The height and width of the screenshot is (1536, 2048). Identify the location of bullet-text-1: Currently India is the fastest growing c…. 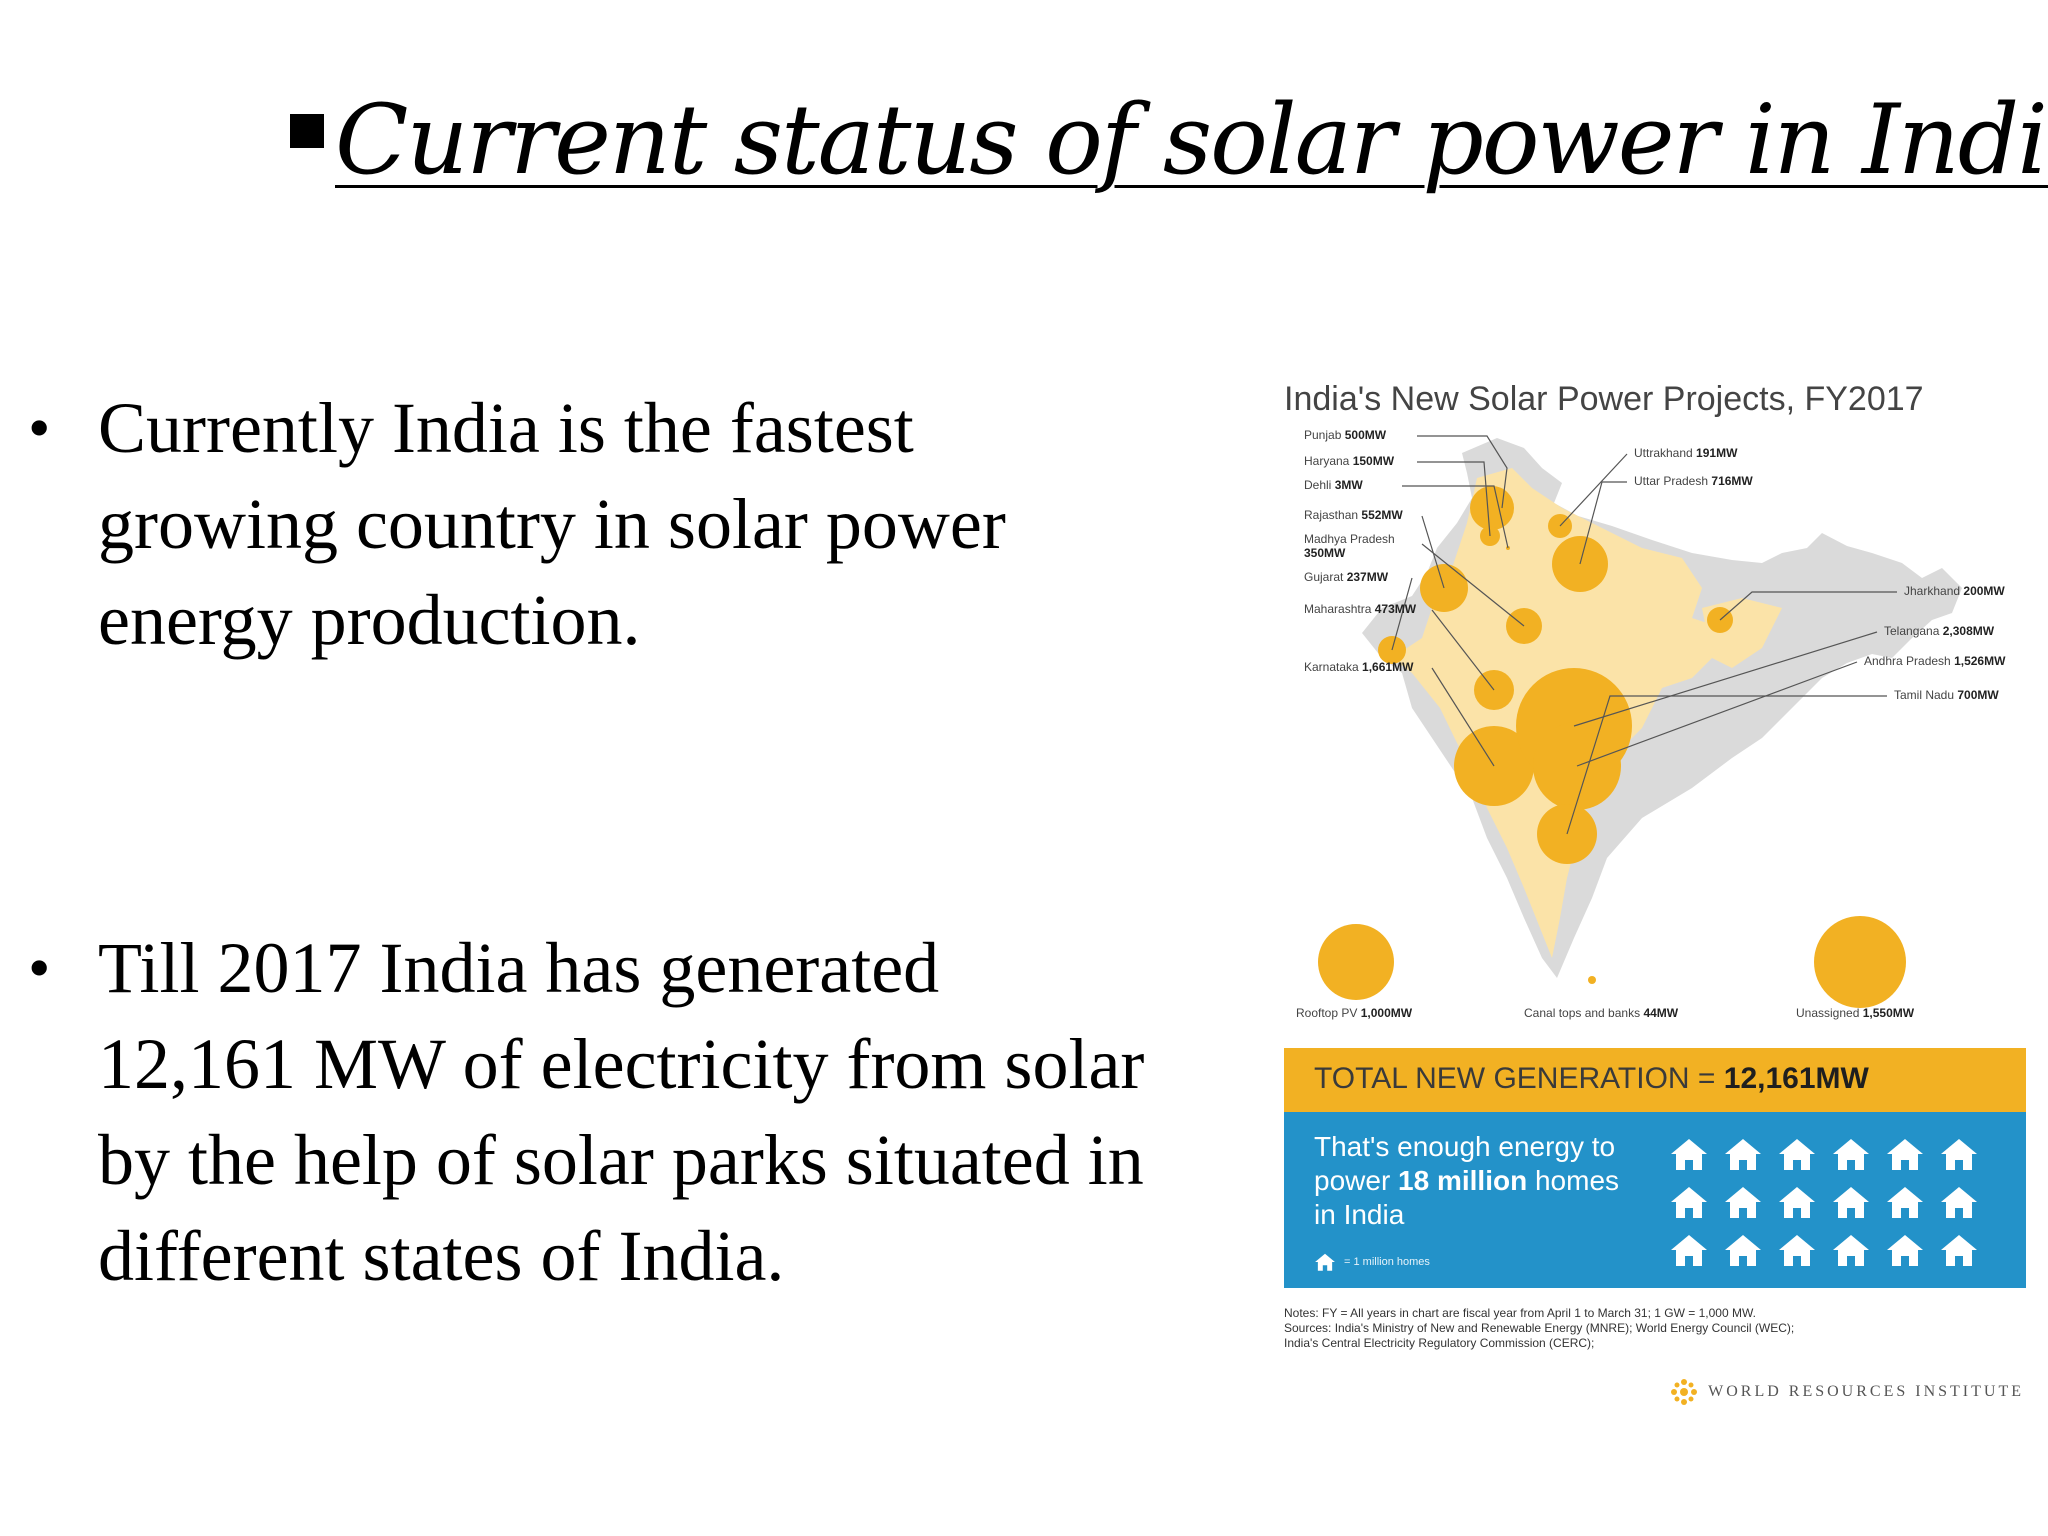
(552, 524).